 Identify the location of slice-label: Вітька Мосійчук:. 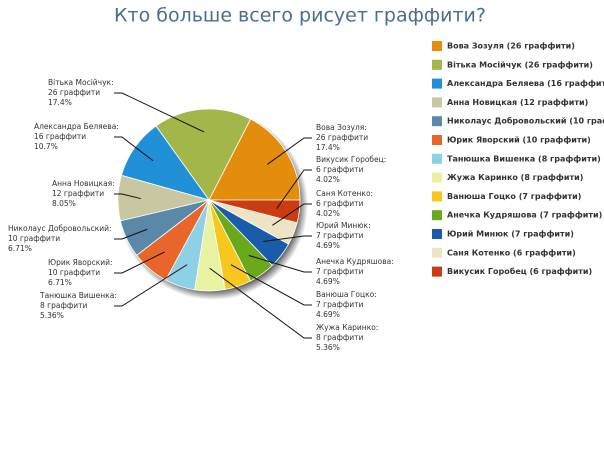
(81, 82).